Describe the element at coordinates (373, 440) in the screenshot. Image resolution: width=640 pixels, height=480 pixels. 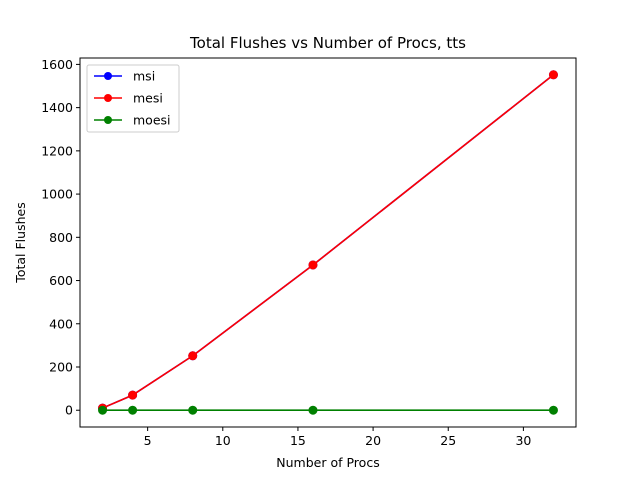
I see `x-tick-label: 20` at that location.